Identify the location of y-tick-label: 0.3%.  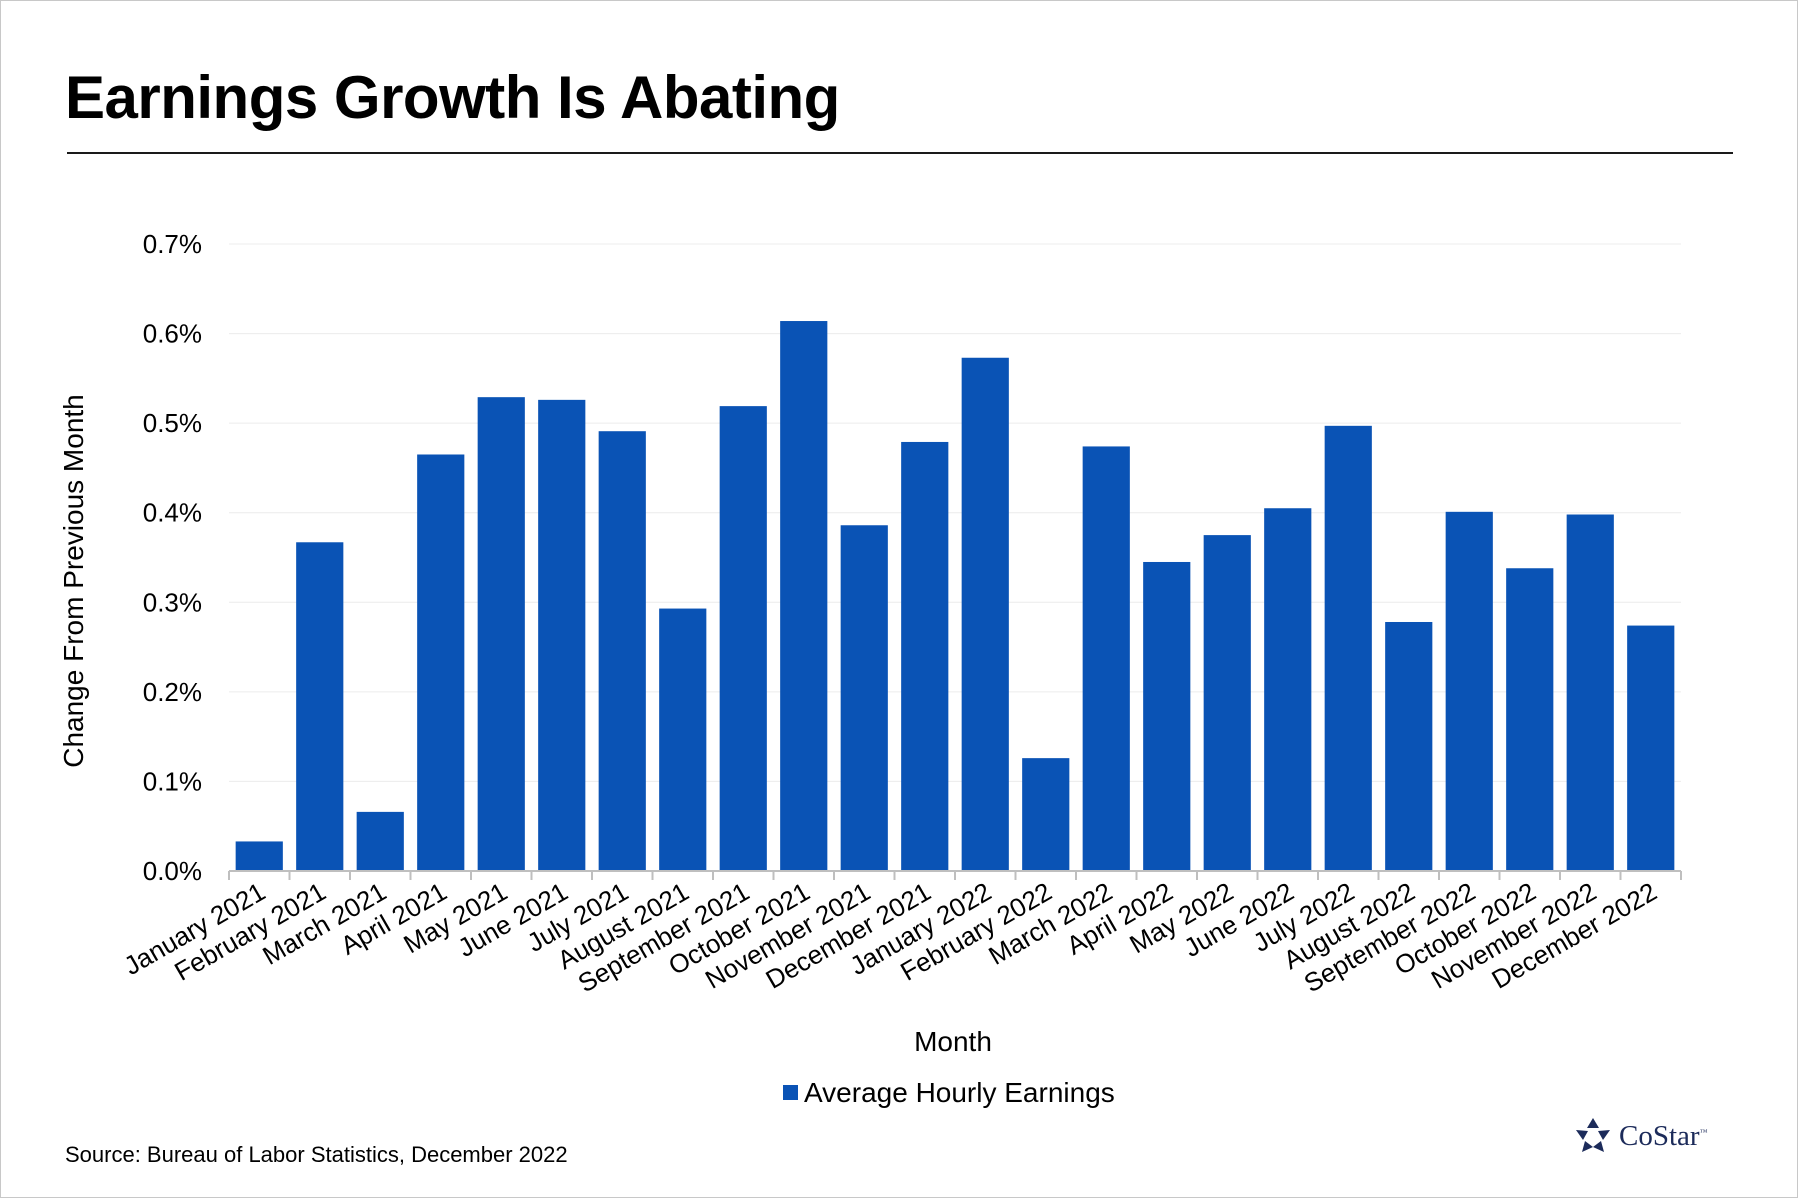
(172, 602).